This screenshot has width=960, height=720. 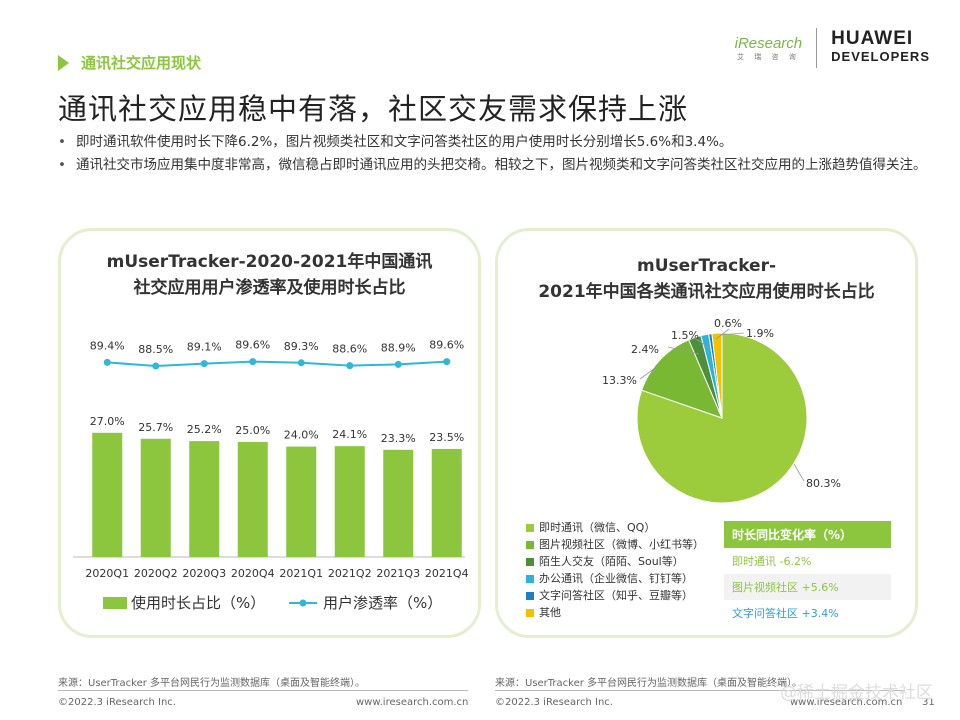 I want to click on pie-label: 1.5%, so click(x=685, y=335).